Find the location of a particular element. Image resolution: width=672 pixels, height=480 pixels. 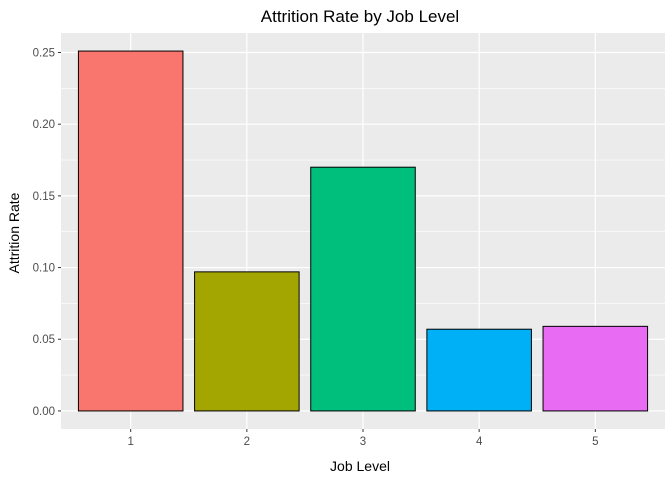

y-tick-label: 0.05 is located at coordinates (44, 340).